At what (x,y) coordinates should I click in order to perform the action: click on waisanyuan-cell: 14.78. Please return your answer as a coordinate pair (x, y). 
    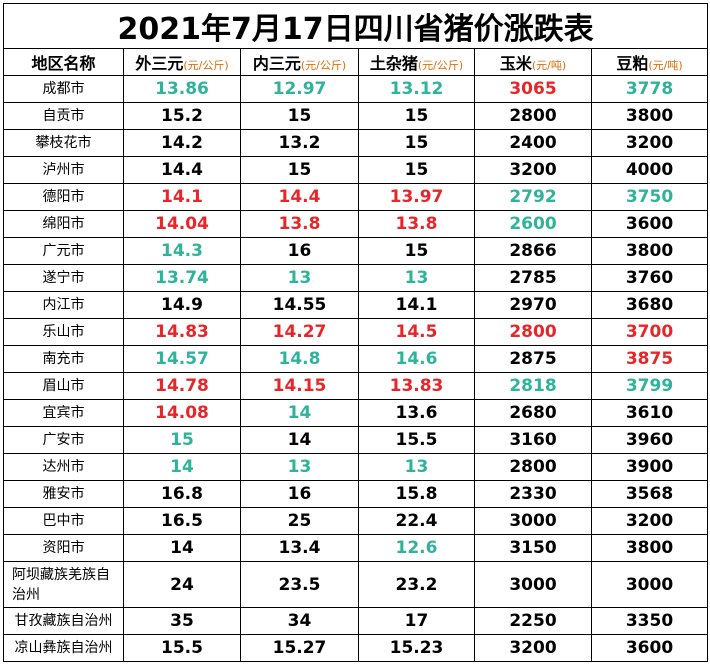
    Looking at the image, I should click on (182, 386).